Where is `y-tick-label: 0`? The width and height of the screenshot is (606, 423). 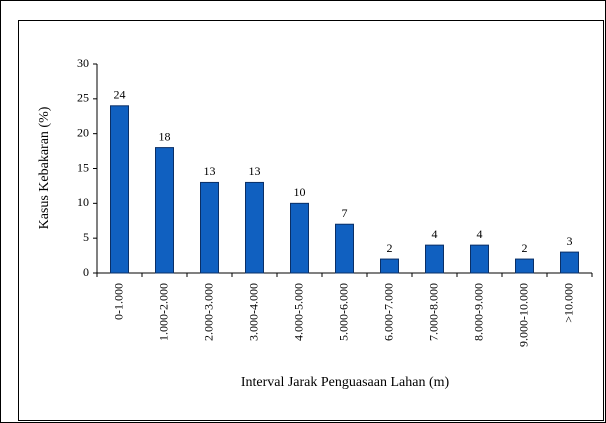 y-tick-label: 0 is located at coordinates (86, 272).